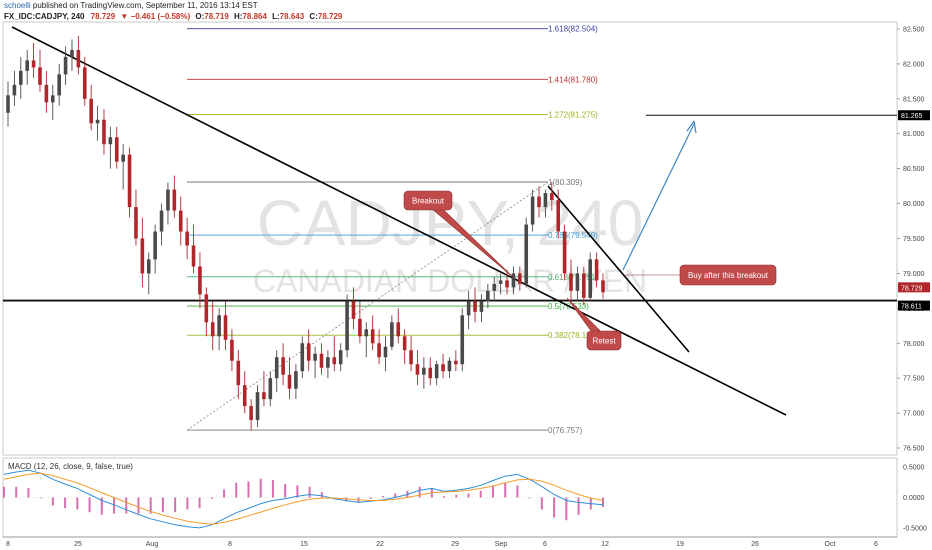  Describe the element at coordinates (303, 498) in the screenshot. I see `signal-line` at that location.